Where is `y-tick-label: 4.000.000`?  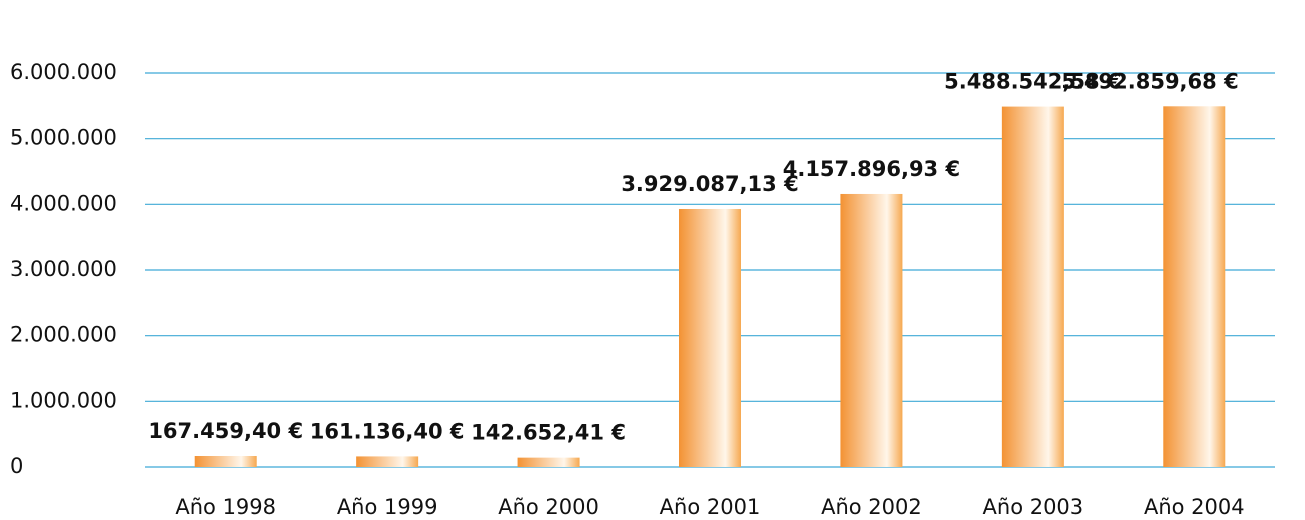
y-tick-label: 4.000.000 is located at coordinates (63, 203).